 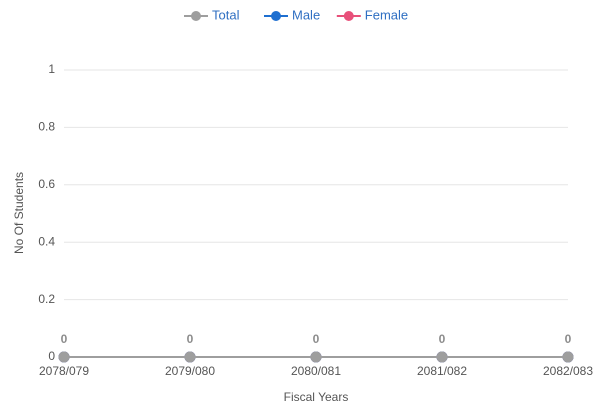 I want to click on legend: Total Male Female, so click(x=296, y=14).